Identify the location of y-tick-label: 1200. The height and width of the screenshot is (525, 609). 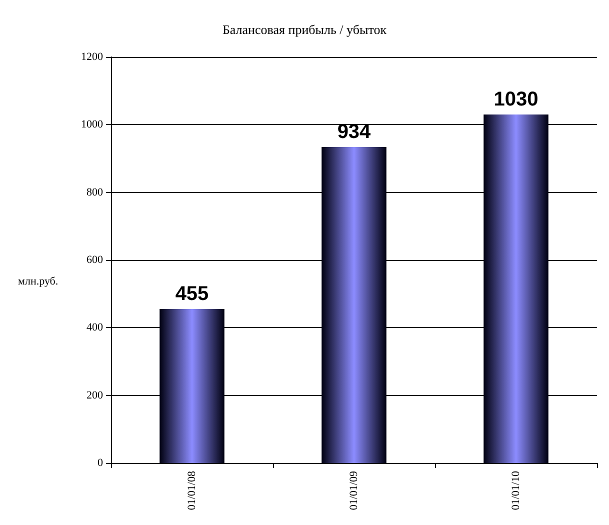
(92, 57).